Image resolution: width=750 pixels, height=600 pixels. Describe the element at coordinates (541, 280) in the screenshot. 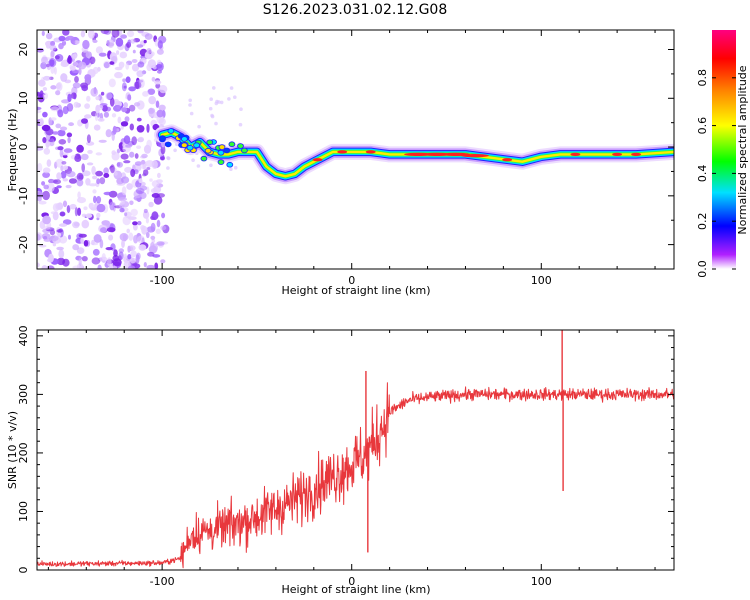

I see `x-tick-label: 100` at that location.